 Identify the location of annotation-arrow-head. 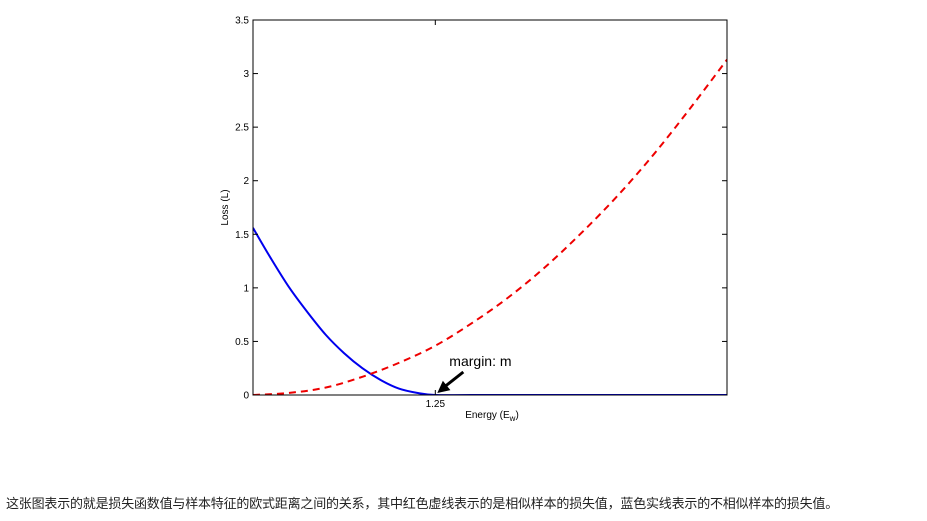
(444, 386).